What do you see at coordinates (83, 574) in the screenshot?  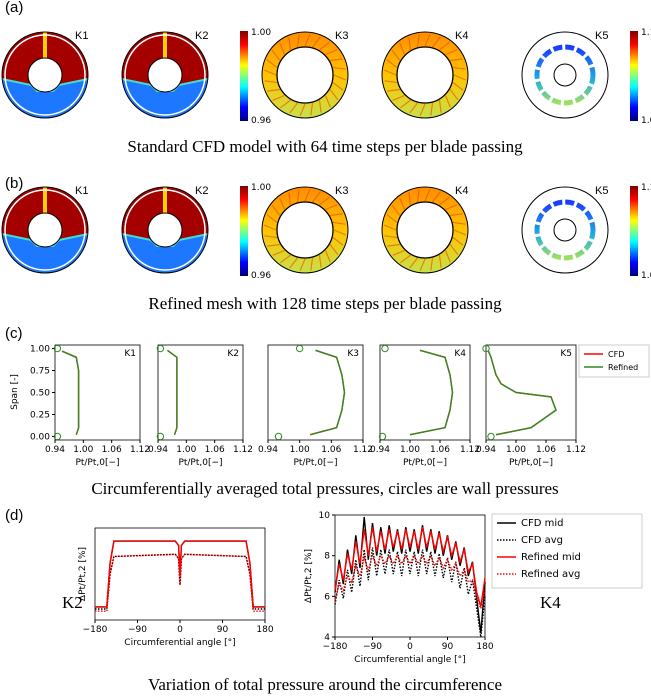 I see `y-axis-label: ΔPt/Pt,2 [%]` at bounding box center [83, 574].